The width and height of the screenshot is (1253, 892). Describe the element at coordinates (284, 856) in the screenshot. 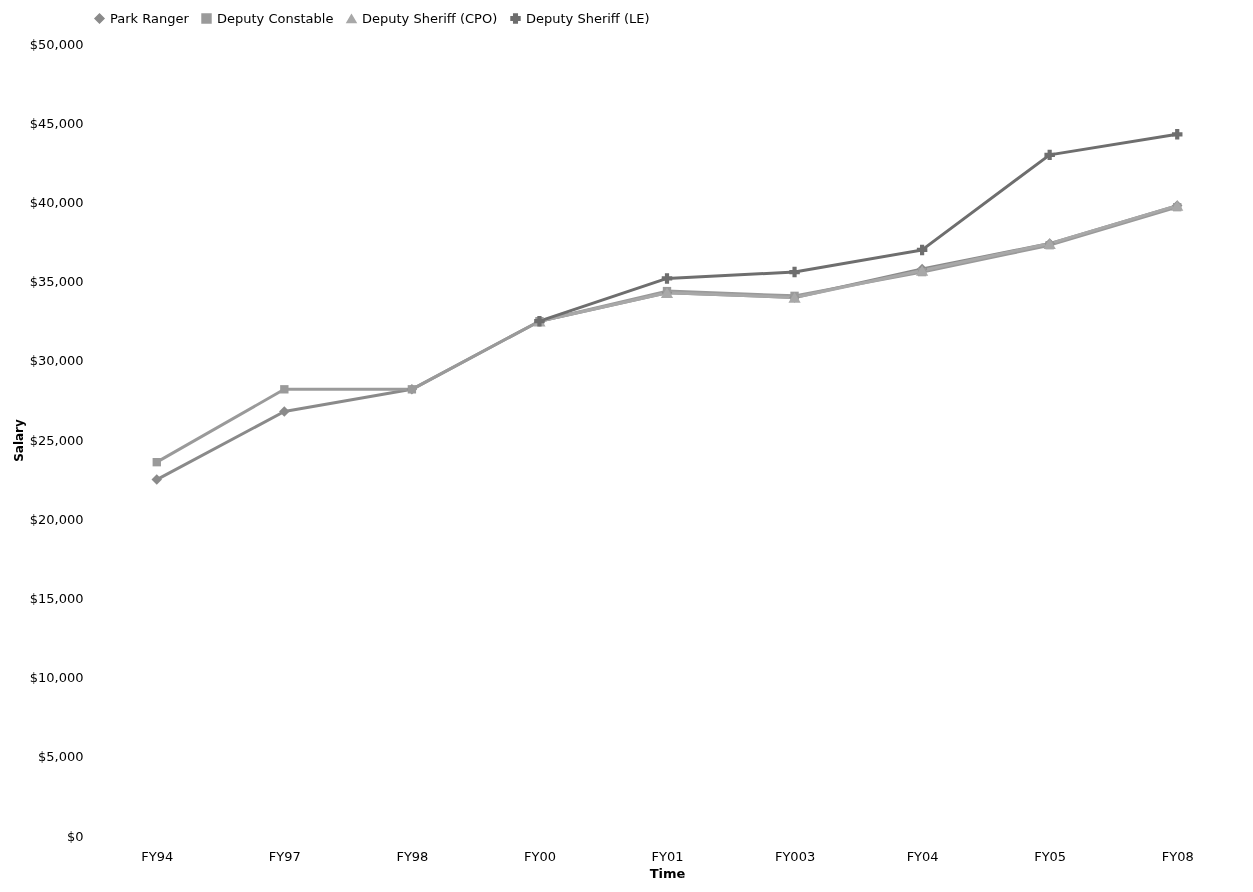

I see `x-tick-label: FY97` at that location.